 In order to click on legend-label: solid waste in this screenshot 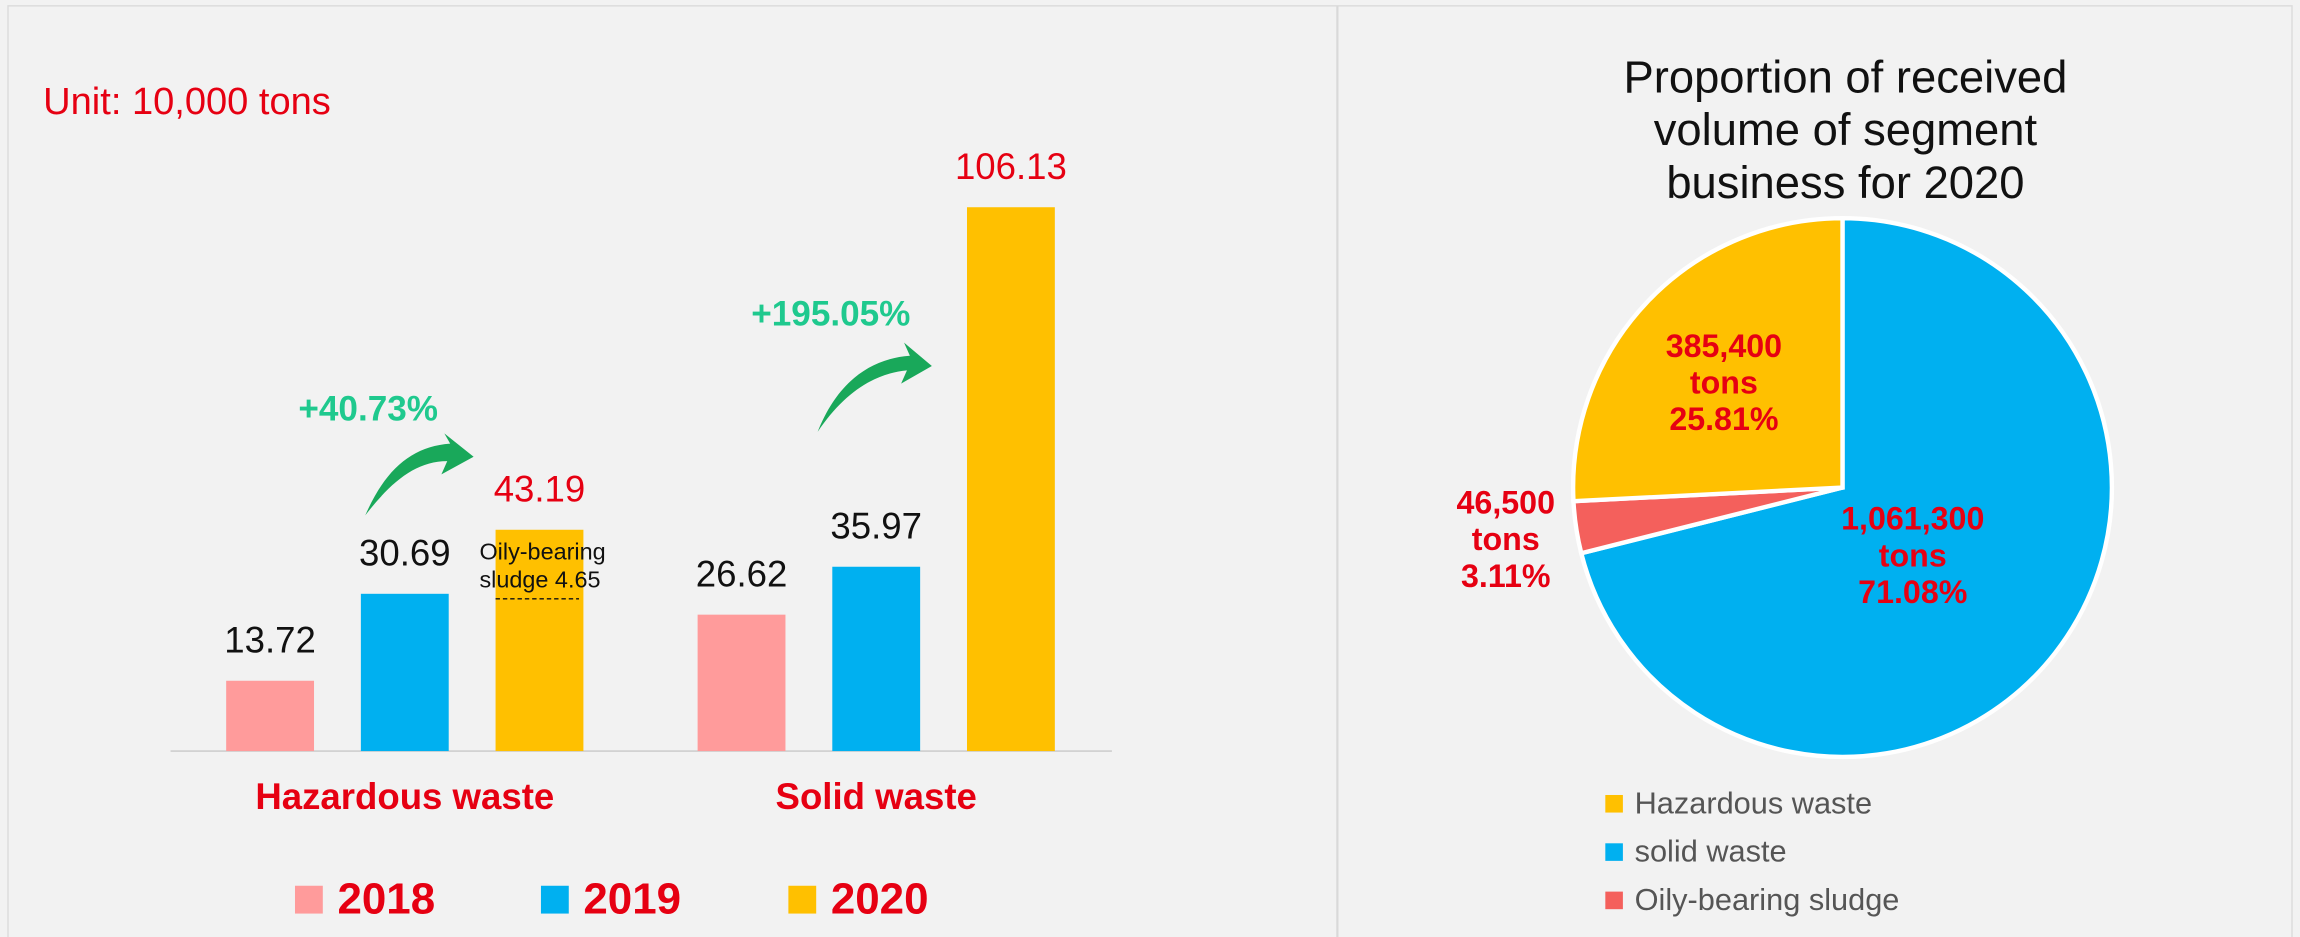, I will do `click(1711, 851)`.